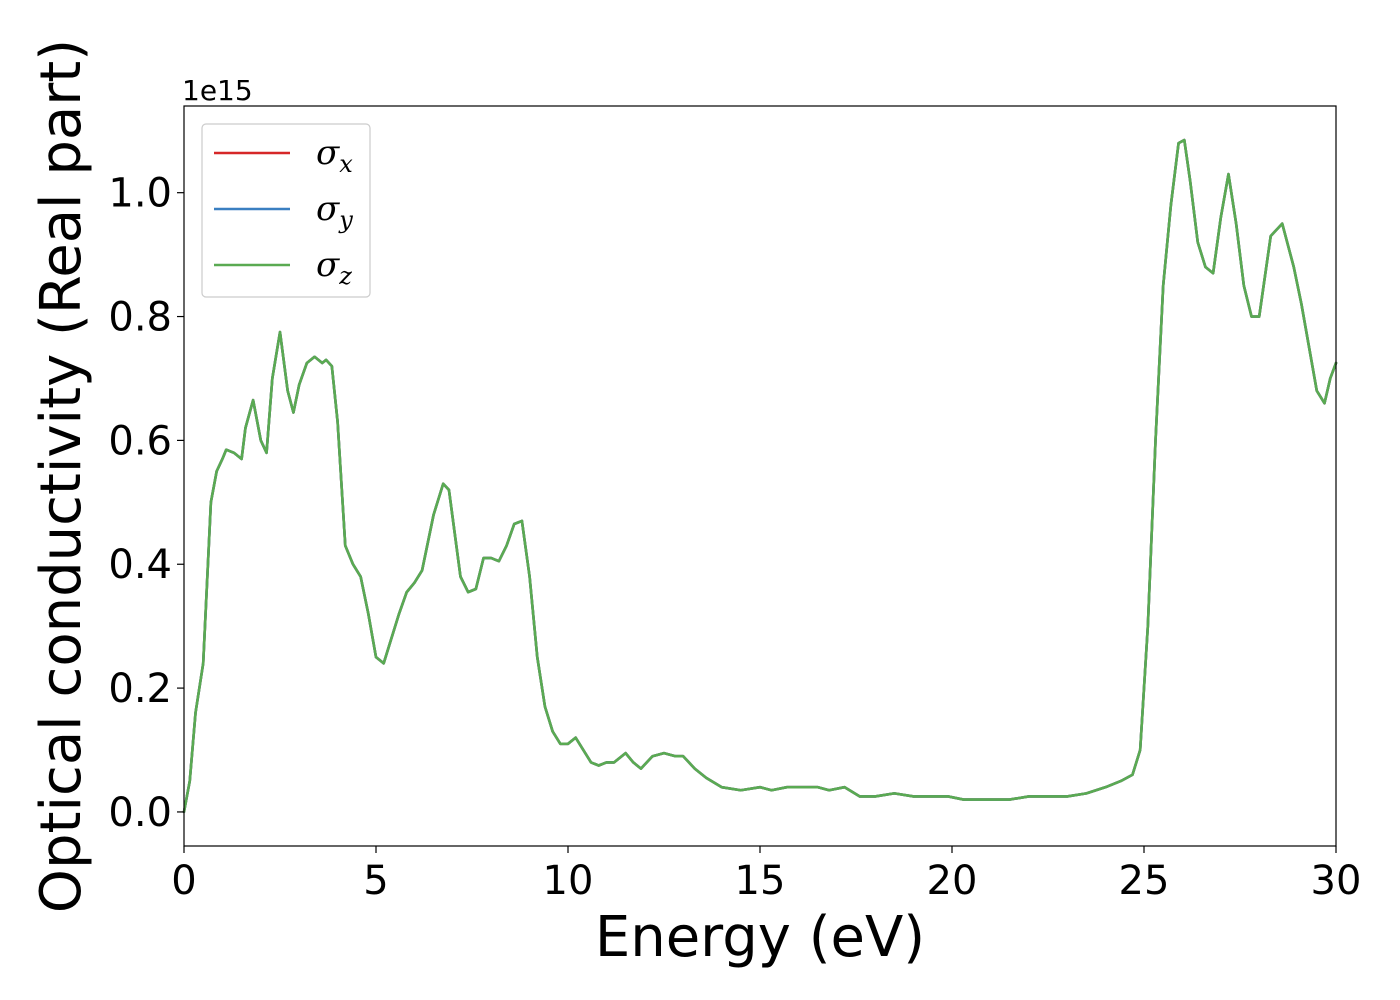 The height and width of the screenshot is (1000, 1400). I want to click on x-tick-label: 30, so click(1336, 881).